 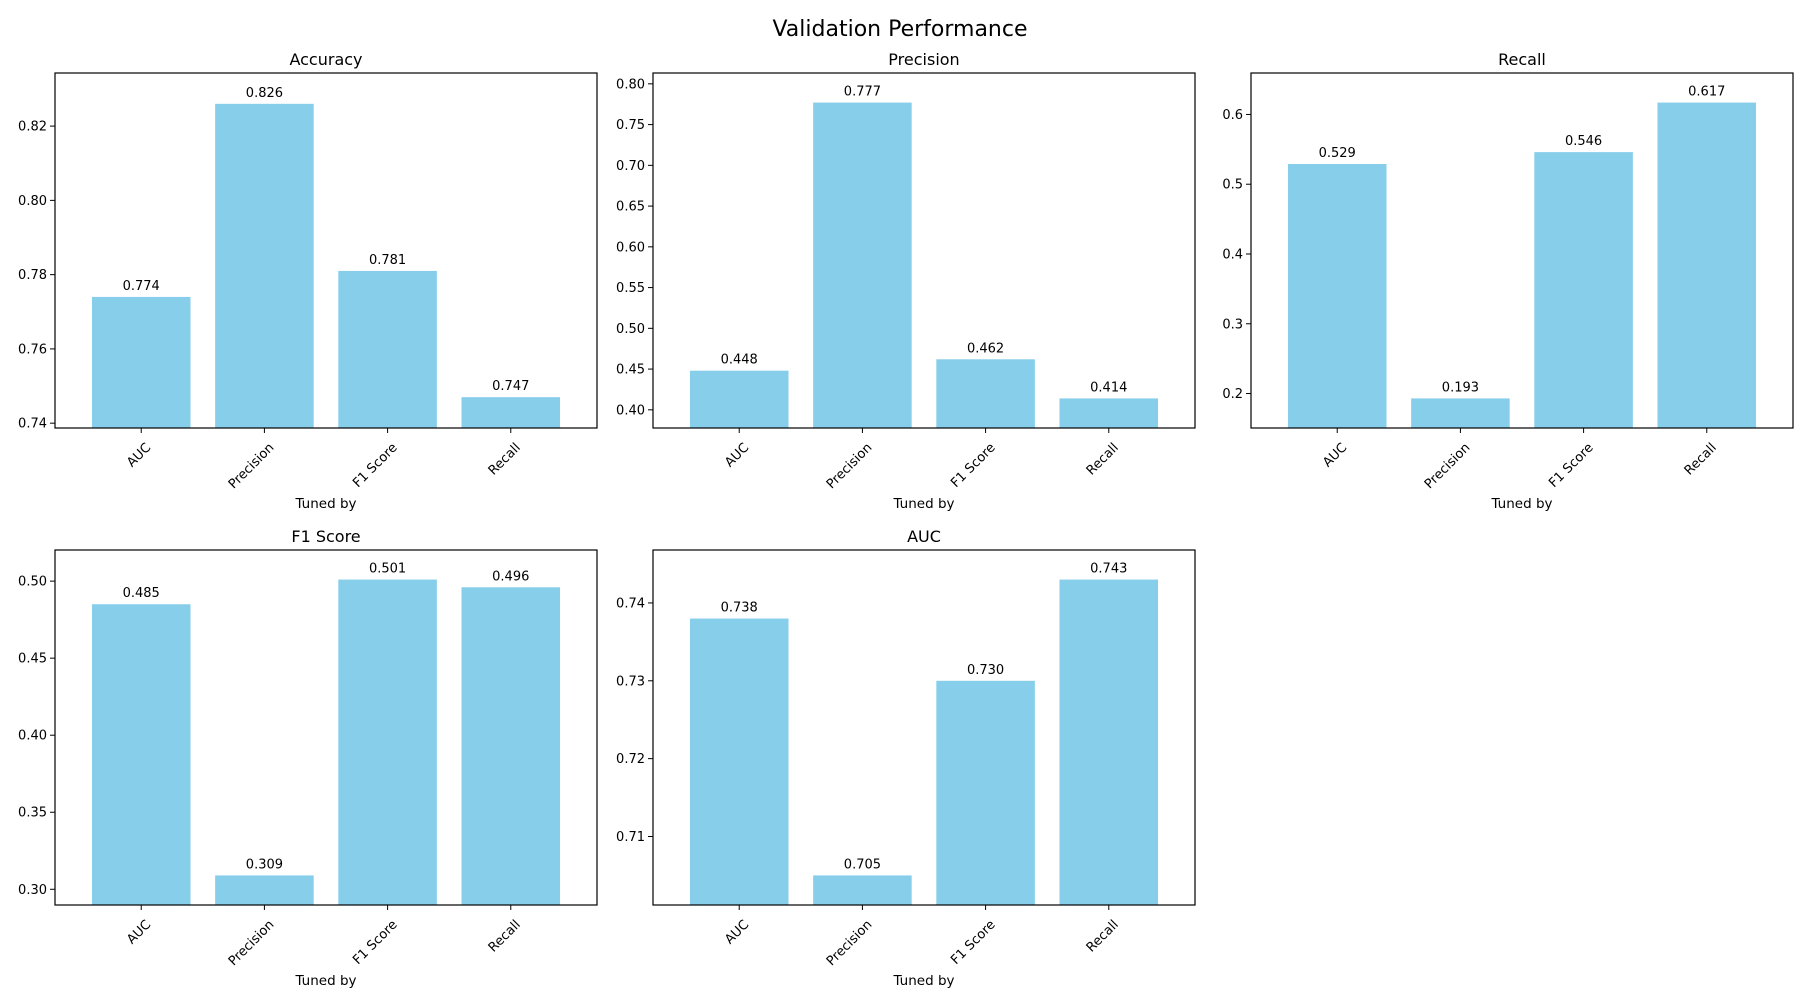 What do you see at coordinates (32, 890) in the screenshot?
I see `y-tick-label: 0.30` at bounding box center [32, 890].